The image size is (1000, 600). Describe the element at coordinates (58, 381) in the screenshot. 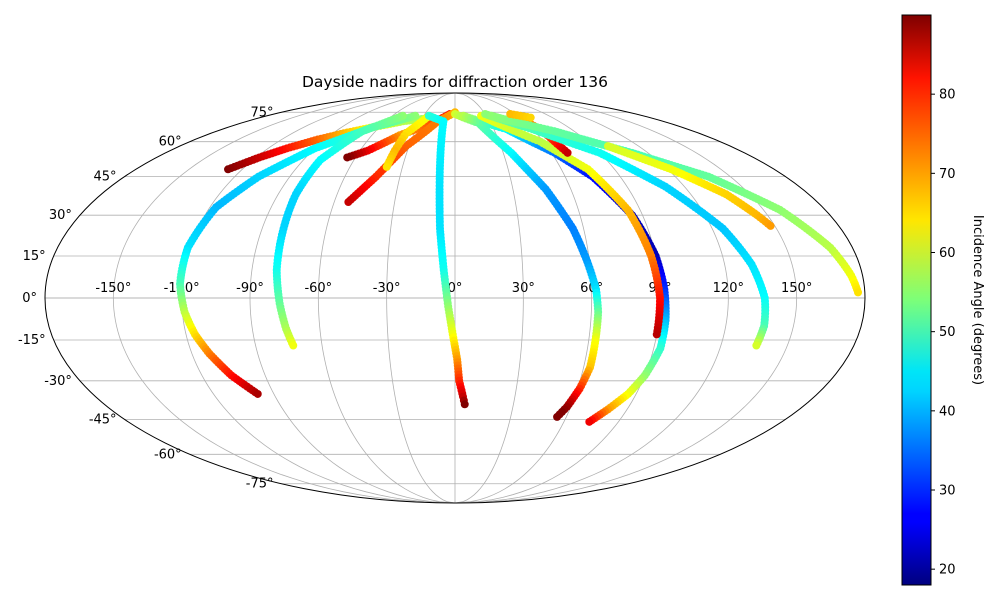

I see `lat-tick-label: -30°` at that location.